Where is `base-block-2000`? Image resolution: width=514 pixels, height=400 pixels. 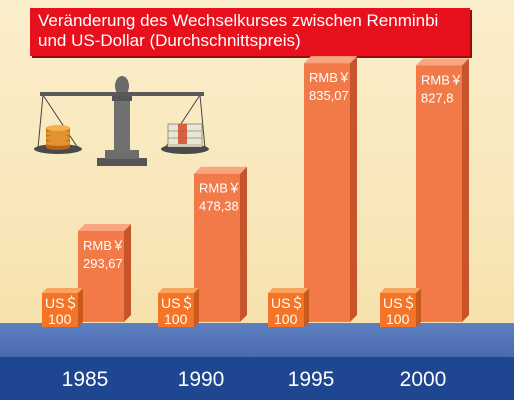
base-block-2000 is located at coordinates (398, 310).